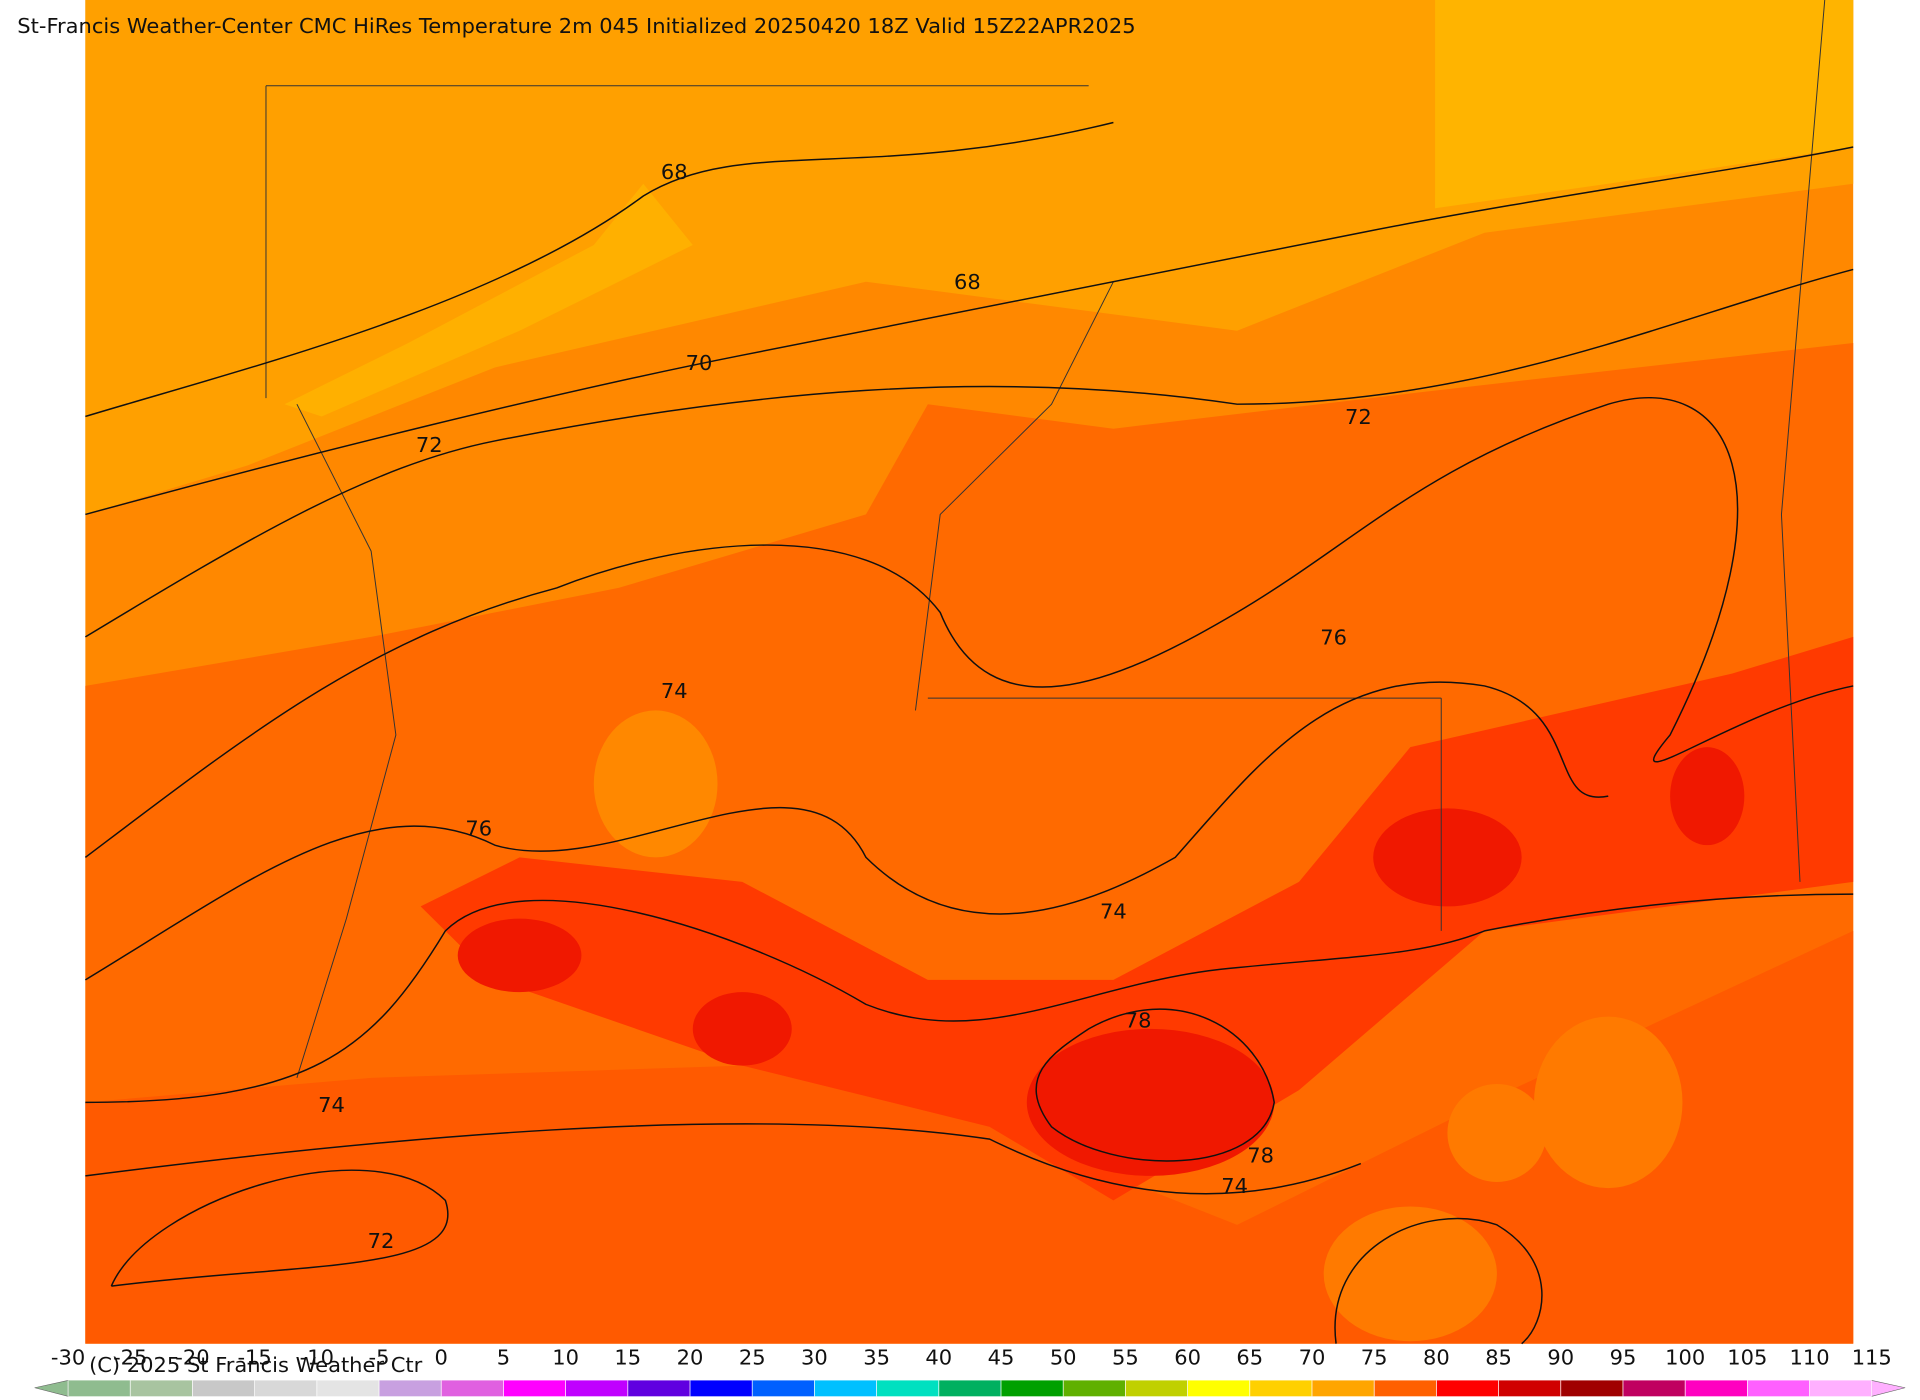 Image resolution: width=1920 pixels, height=1400 pixels. Describe the element at coordinates (655, 784) in the screenshot. I see `cool-pocket` at that location.